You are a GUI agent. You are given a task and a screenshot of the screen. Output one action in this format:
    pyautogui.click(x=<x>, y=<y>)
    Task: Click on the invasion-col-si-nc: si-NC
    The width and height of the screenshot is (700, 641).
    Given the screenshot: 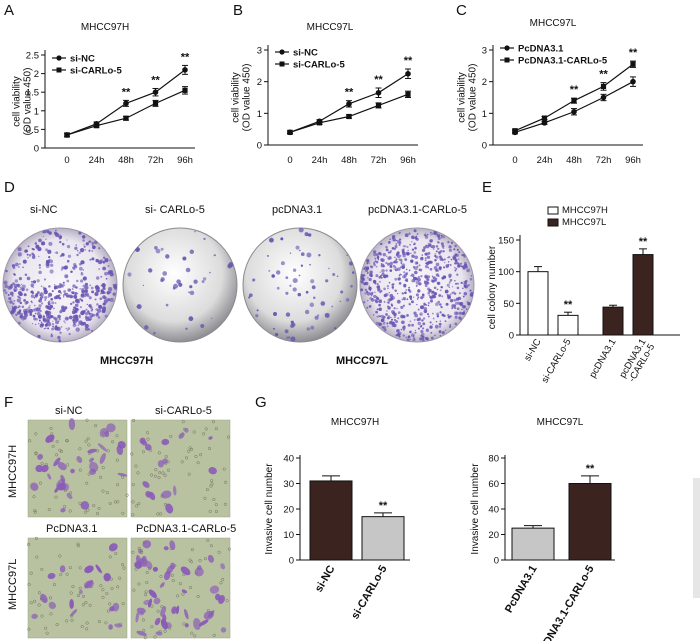 What is the action you would take?
    pyautogui.click(x=69, y=411)
    